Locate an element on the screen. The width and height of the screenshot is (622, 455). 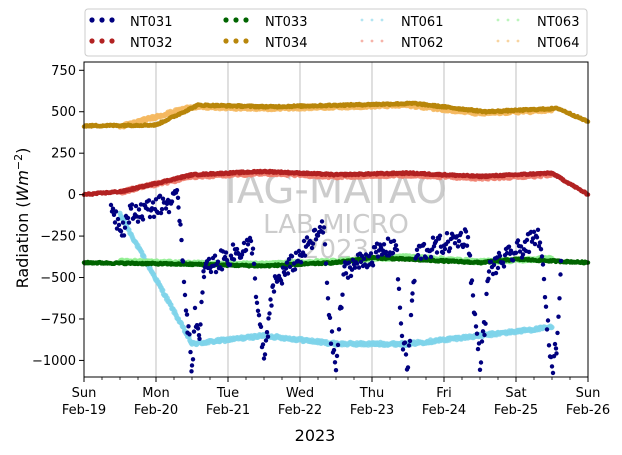
legend-label-3: NT034 is located at coordinates (286, 43).